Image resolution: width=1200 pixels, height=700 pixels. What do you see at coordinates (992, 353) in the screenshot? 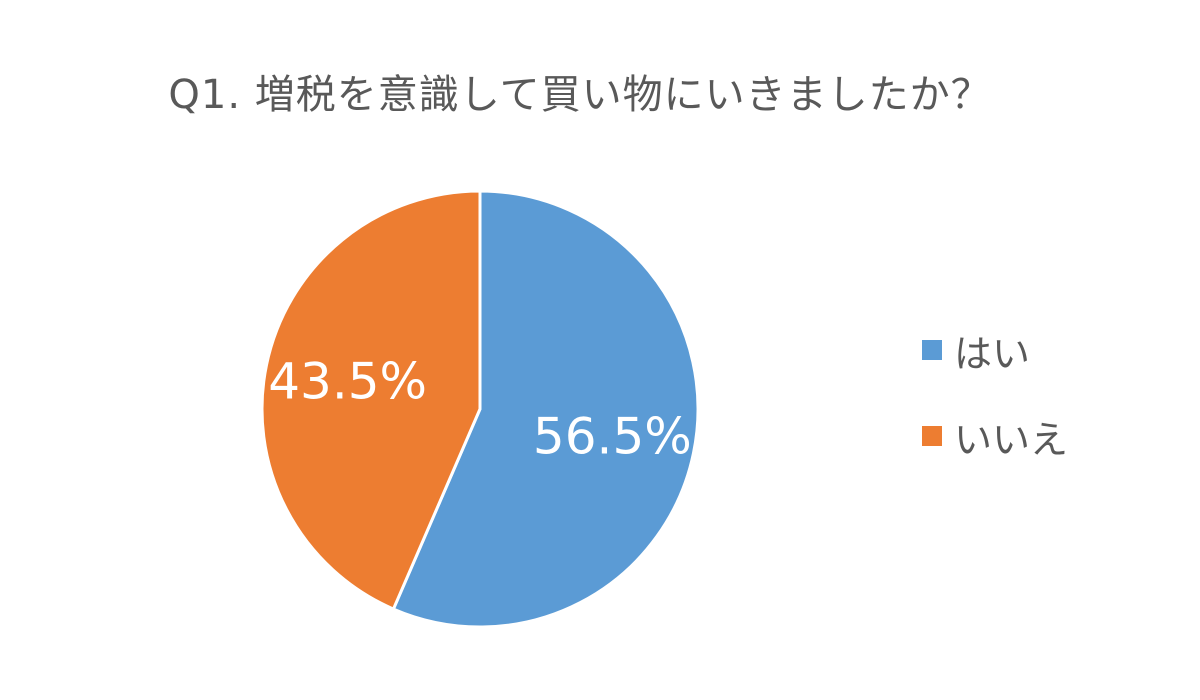
I see `legend-label-yes: はい` at bounding box center [992, 353].